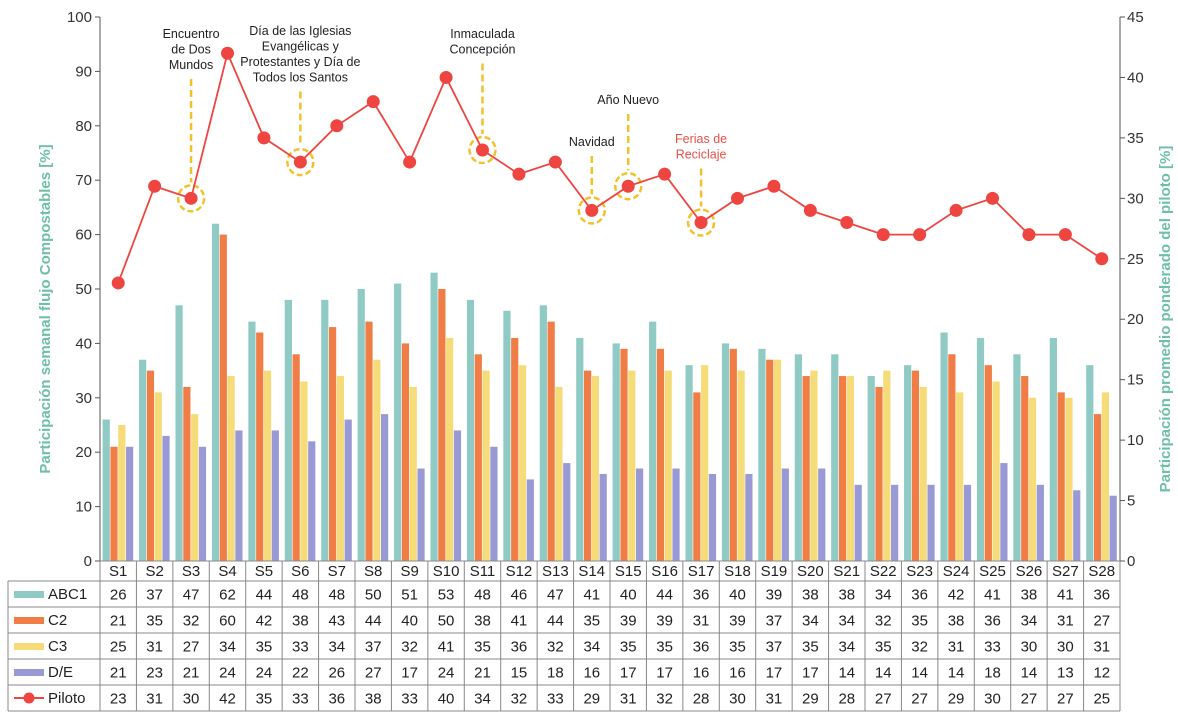  What do you see at coordinates (267, 465) in the screenshot?
I see `bar-c3-s5` at bounding box center [267, 465].